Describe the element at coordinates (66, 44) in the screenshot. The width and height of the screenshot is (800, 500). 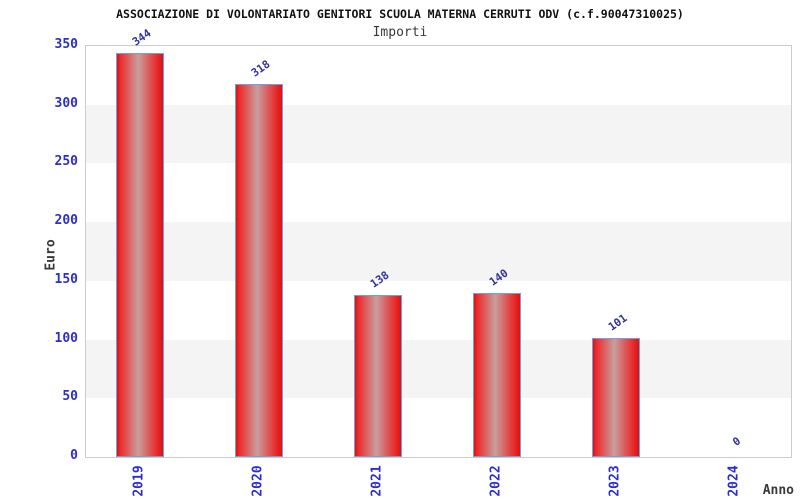
I see `y-tick-label: 350` at that location.